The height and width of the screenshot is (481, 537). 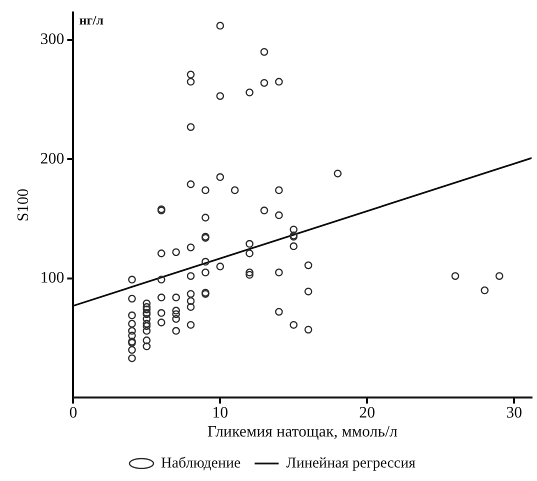 What do you see at coordinates (220, 413) in the screenshot?
I see `x-tick-label: 10` at bounding box center [220, 413].